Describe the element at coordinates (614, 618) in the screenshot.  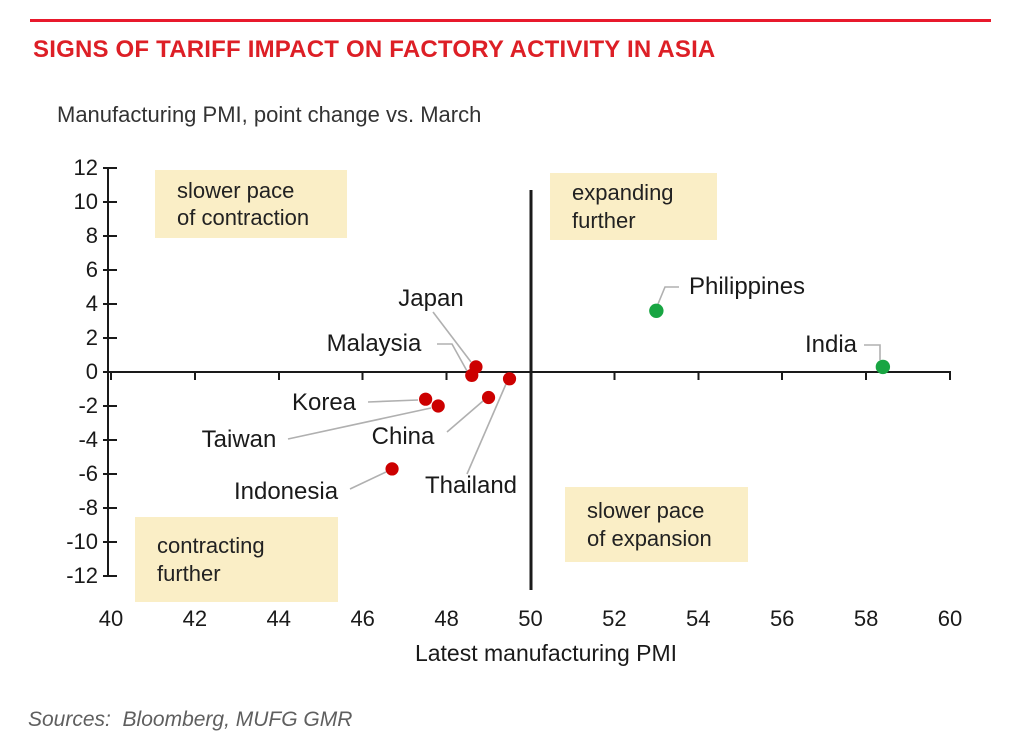
I see `x-tick-label-52: 52` at that location.